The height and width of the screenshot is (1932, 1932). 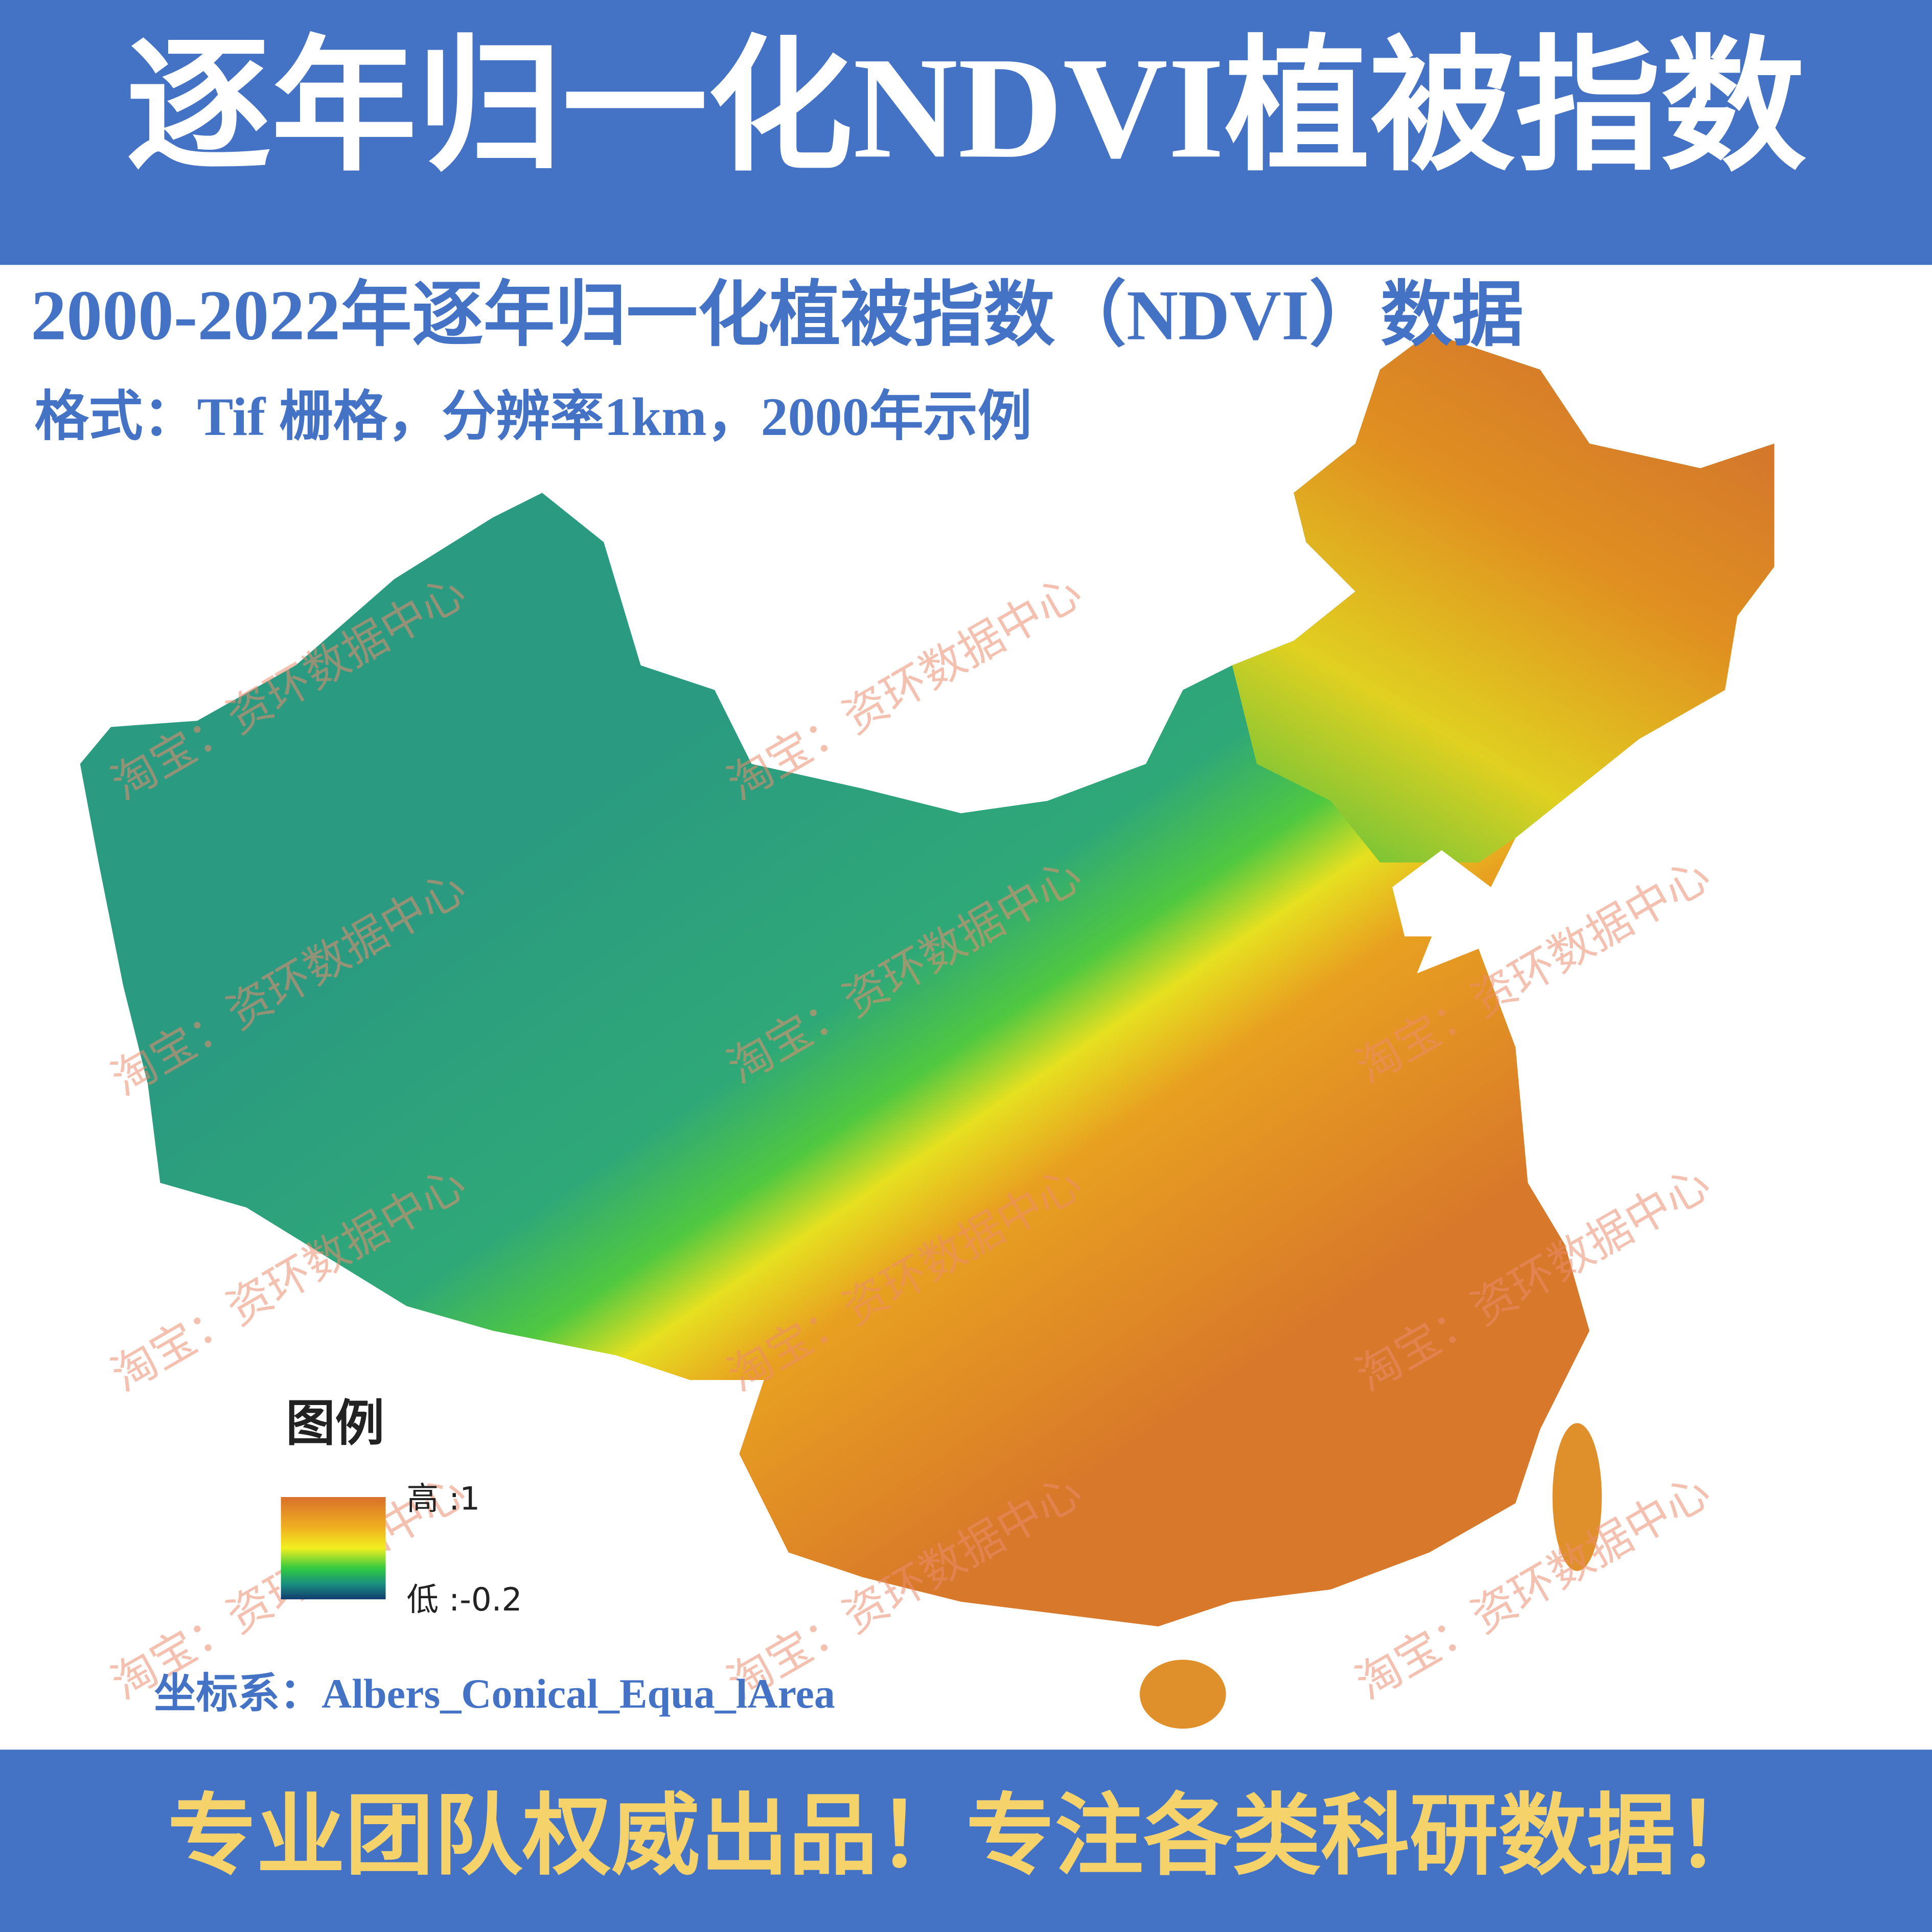 What do you see at coordinates (777, 315) in the screenshot?
I see `subtitle-line1: 2000-2022年逐年归一化植被指数（NDVI）数据` at bounding box center [777, 315].